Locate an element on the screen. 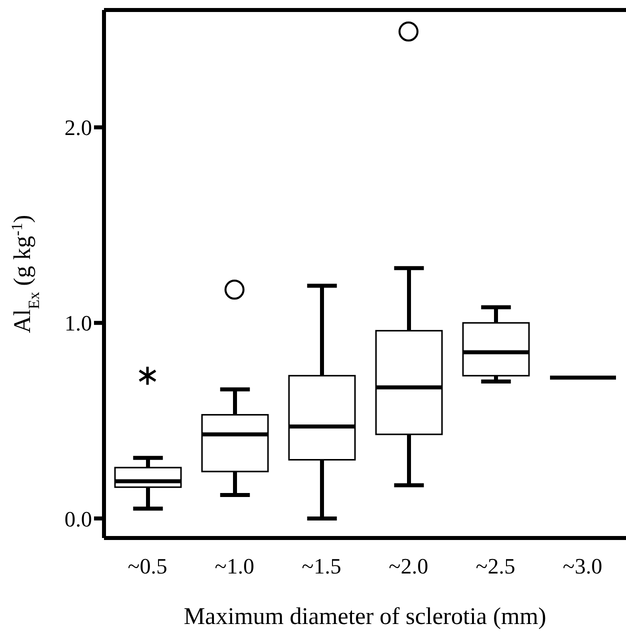  x-tick-label: ~0.5 is located at coordinates (148, 566).